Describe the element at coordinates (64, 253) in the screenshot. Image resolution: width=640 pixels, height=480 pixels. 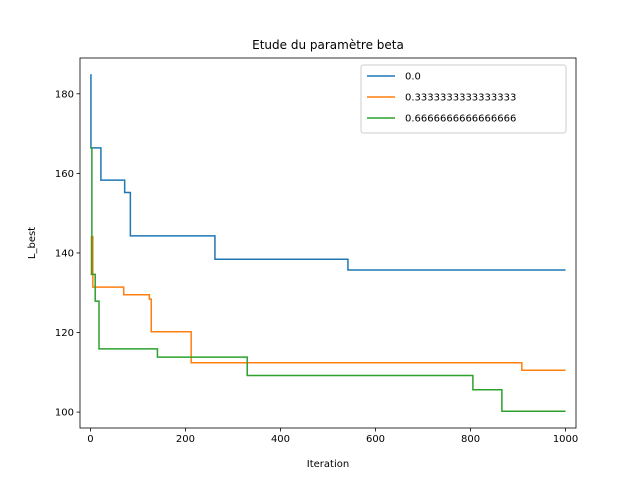
I see `y-tick-label: 140` at that location.